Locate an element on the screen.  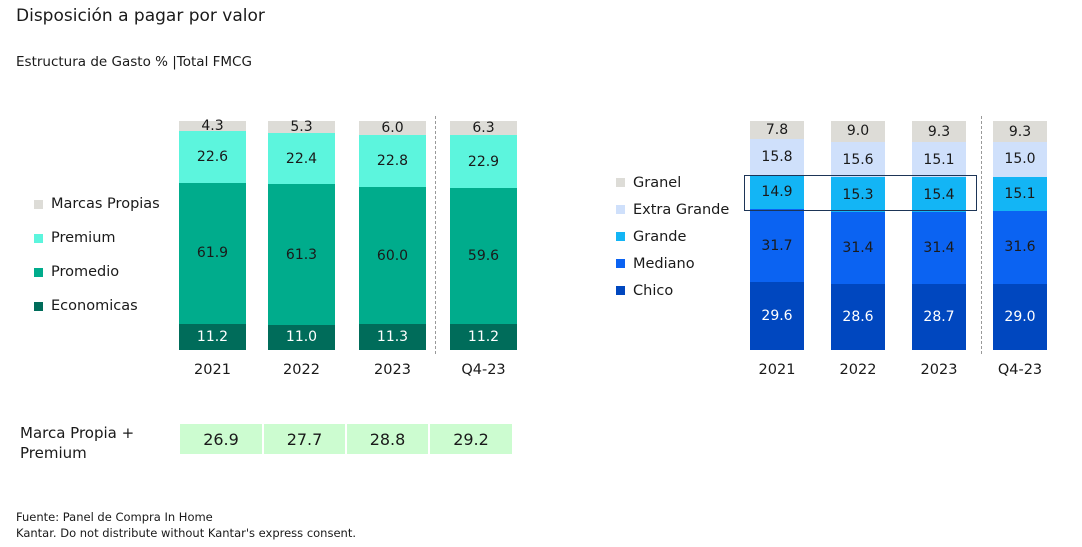
highlight-box-grande is located at coordinates (860, 193).